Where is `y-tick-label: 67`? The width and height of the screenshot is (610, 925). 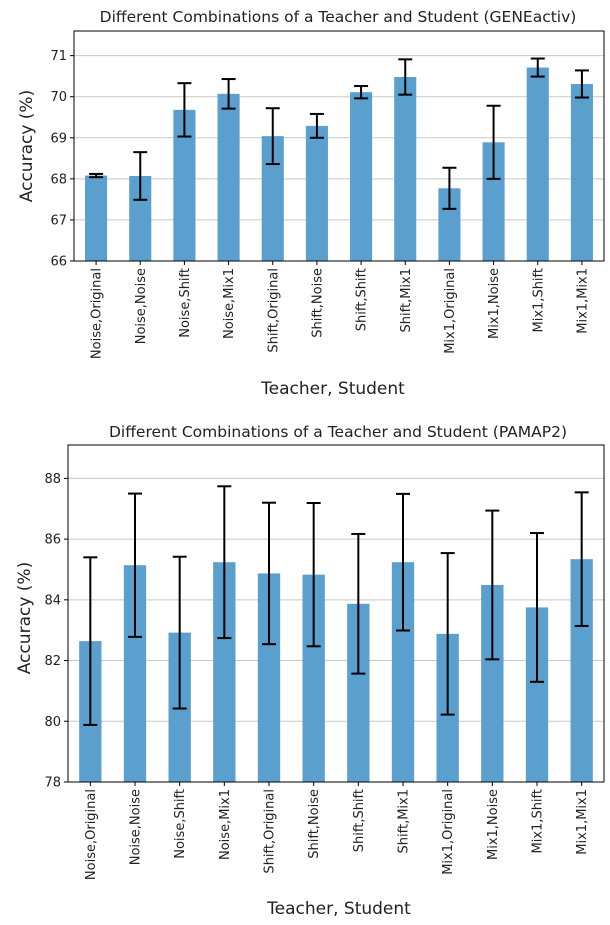
y-tick-label: 67 is located at coordinates (58, 220).